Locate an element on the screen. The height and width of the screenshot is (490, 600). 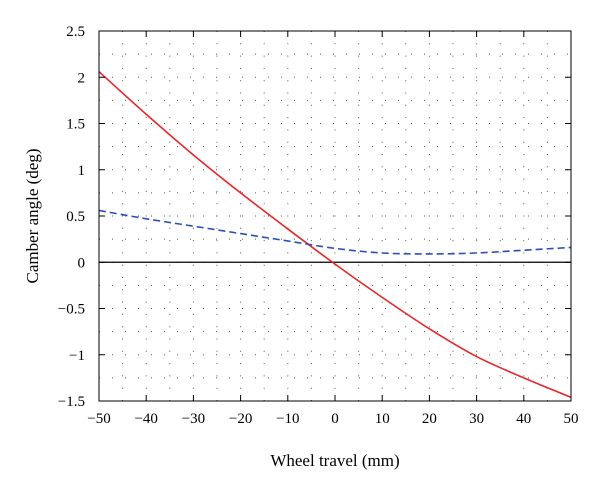
x-axis-label: Wheel travel (mm) is located at coordinates (334, 460).